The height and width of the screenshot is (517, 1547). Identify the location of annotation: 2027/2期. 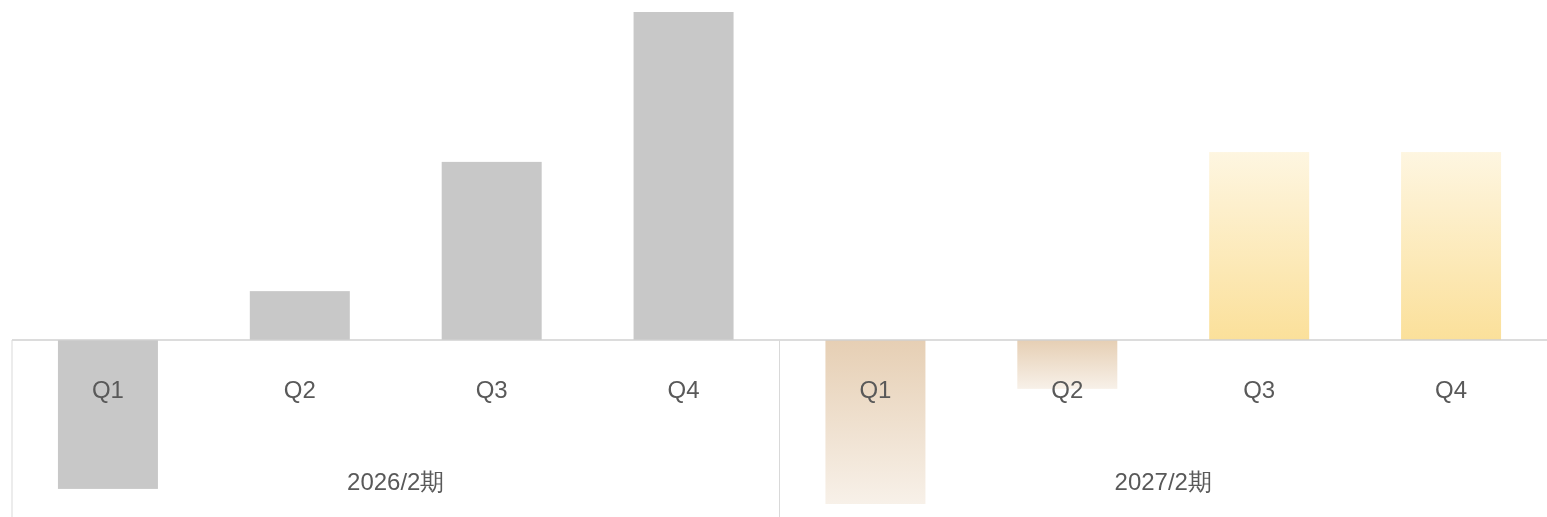
(1163, 481).